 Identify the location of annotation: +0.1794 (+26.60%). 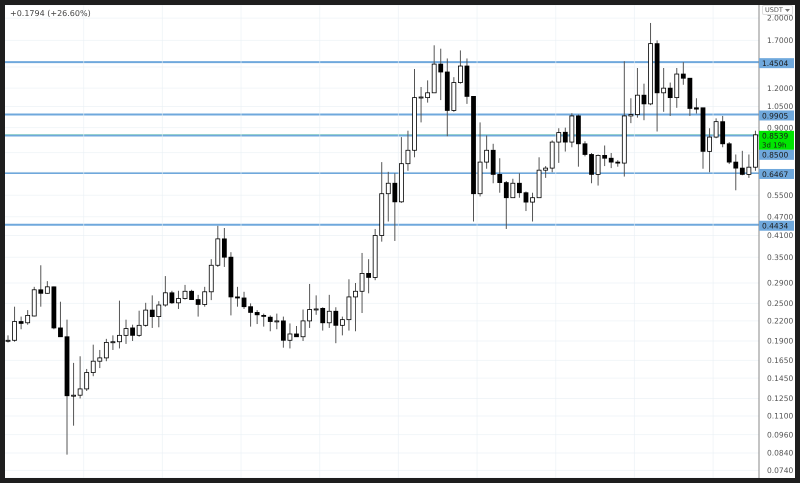
(50, 13).